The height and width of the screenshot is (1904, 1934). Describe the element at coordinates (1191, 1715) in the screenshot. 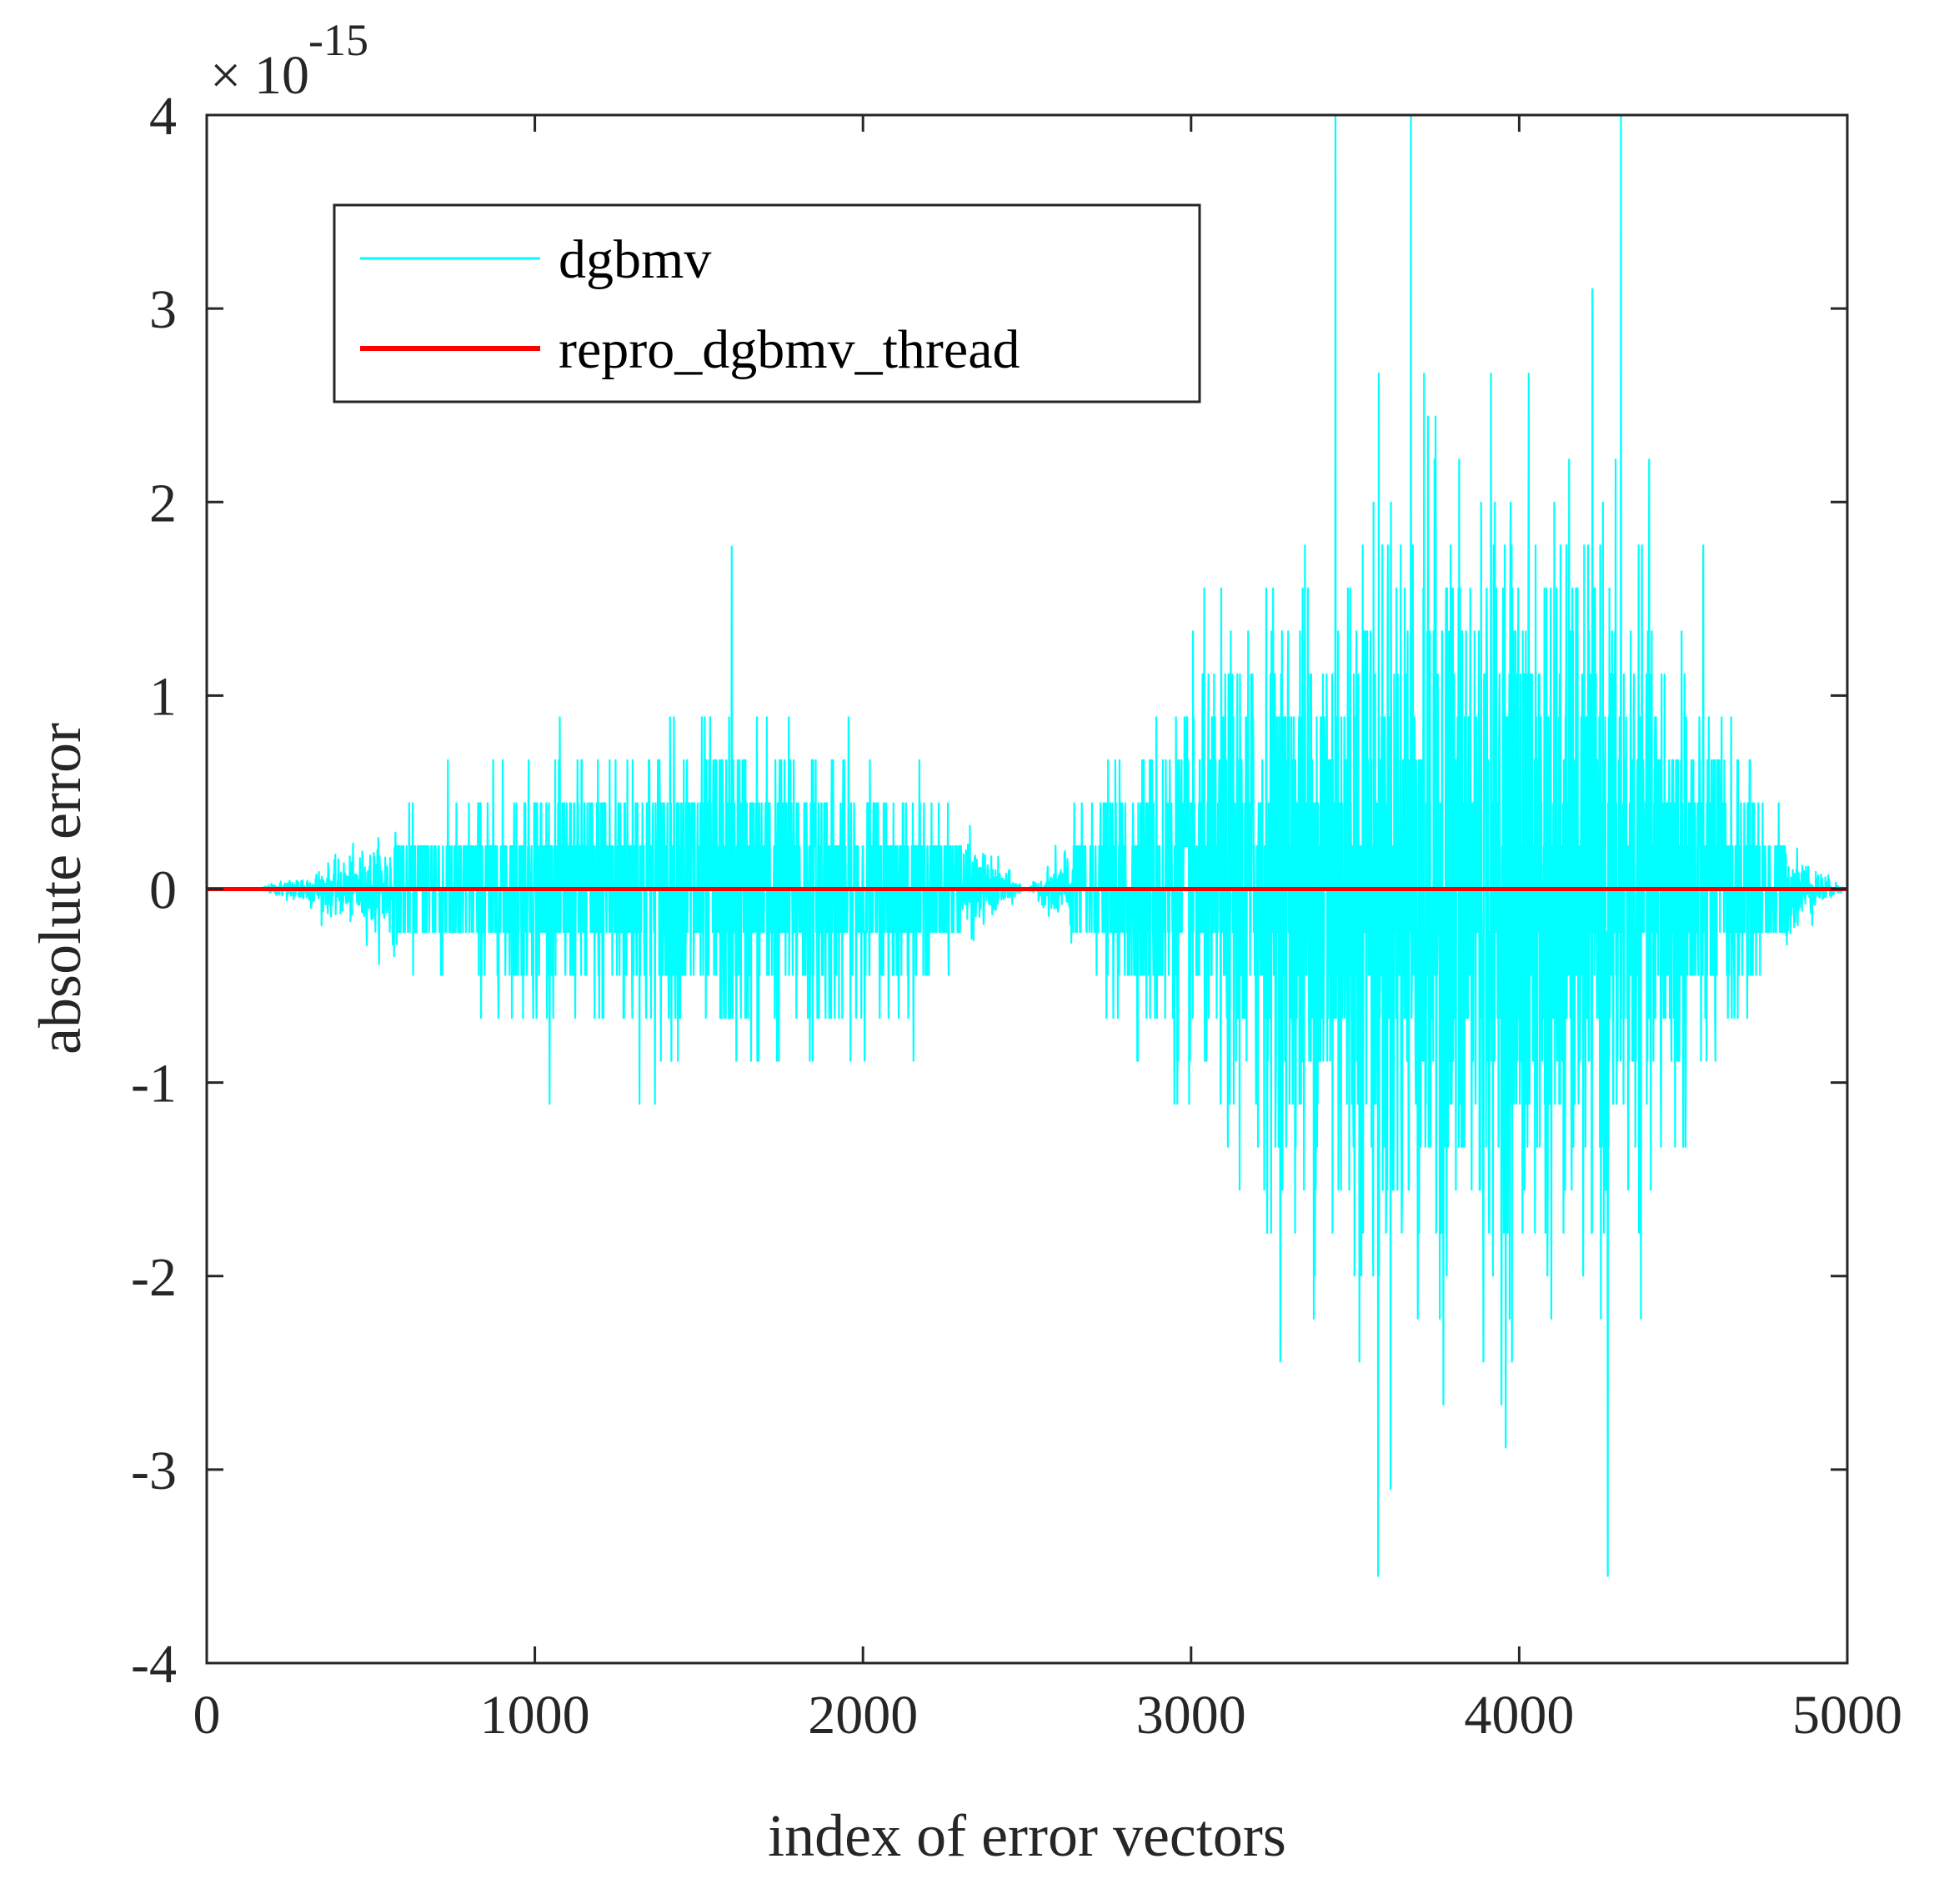

I see `x-tick-label: 3000` at that location.